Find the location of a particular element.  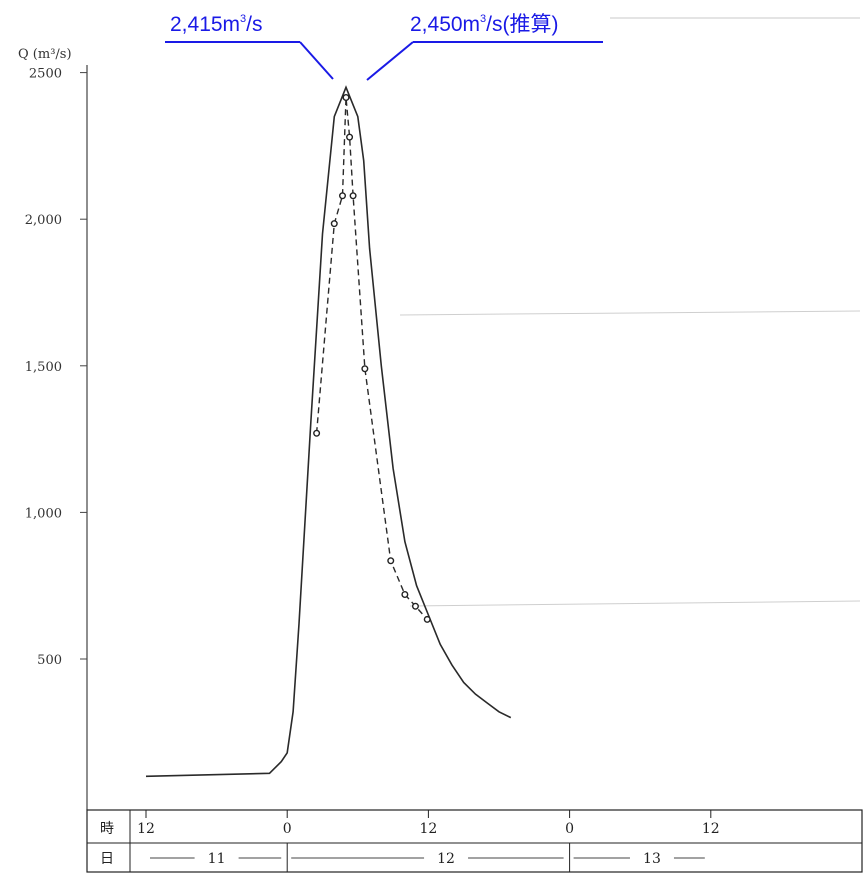

peak-annotations: 2,415m3/s 2,450m3/s(推算) is located at coordinates (384, 47).